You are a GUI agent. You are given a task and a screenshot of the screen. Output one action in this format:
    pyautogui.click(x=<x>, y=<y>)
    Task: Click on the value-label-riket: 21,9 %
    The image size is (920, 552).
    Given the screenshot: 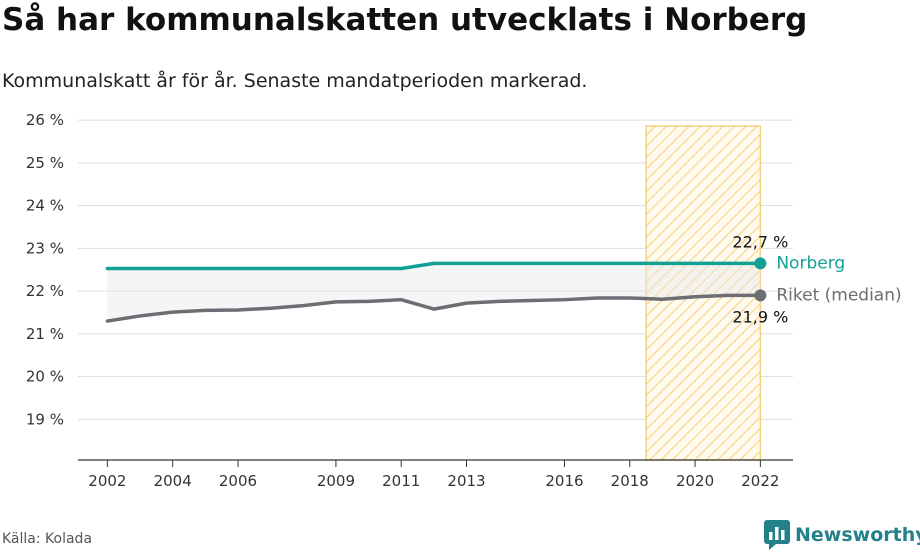 What is the action you would take?
    pyautogui.click(x=760, y=316)
    